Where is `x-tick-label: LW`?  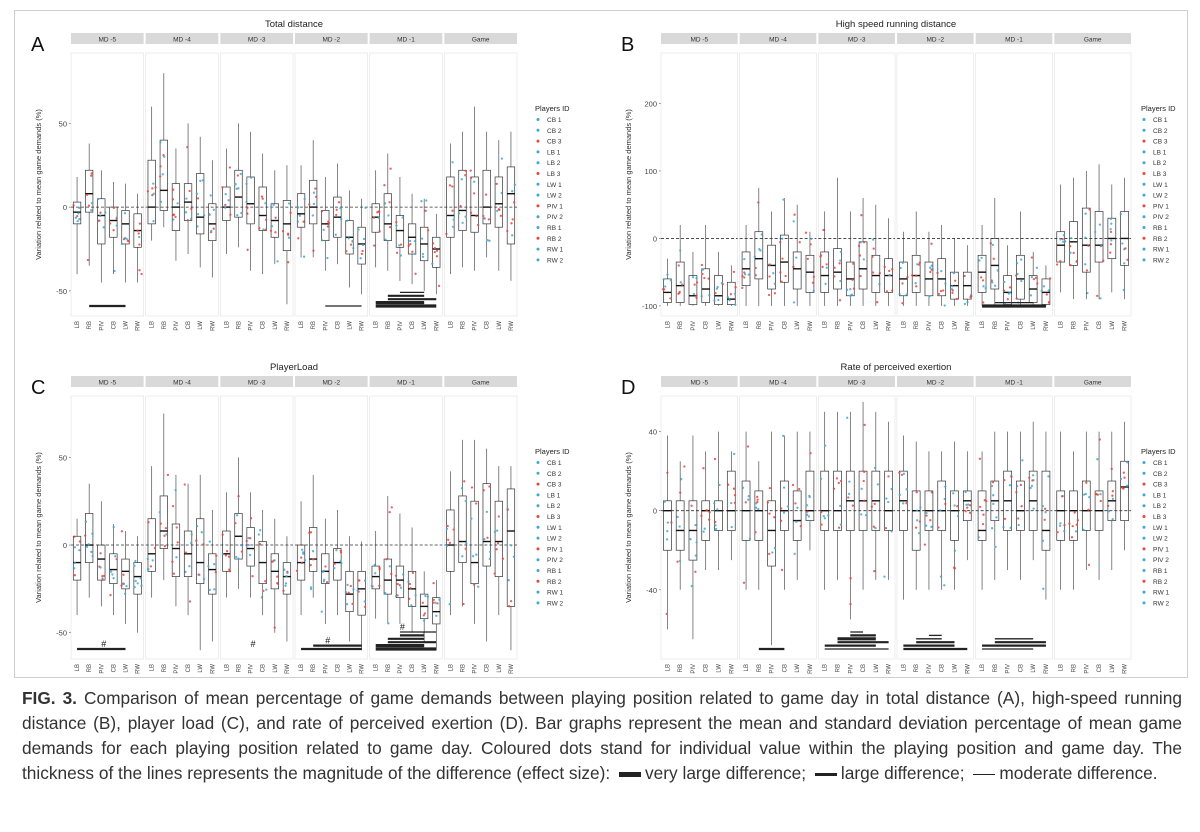 x-tick-label: LW is located at coordinates (720, 668).